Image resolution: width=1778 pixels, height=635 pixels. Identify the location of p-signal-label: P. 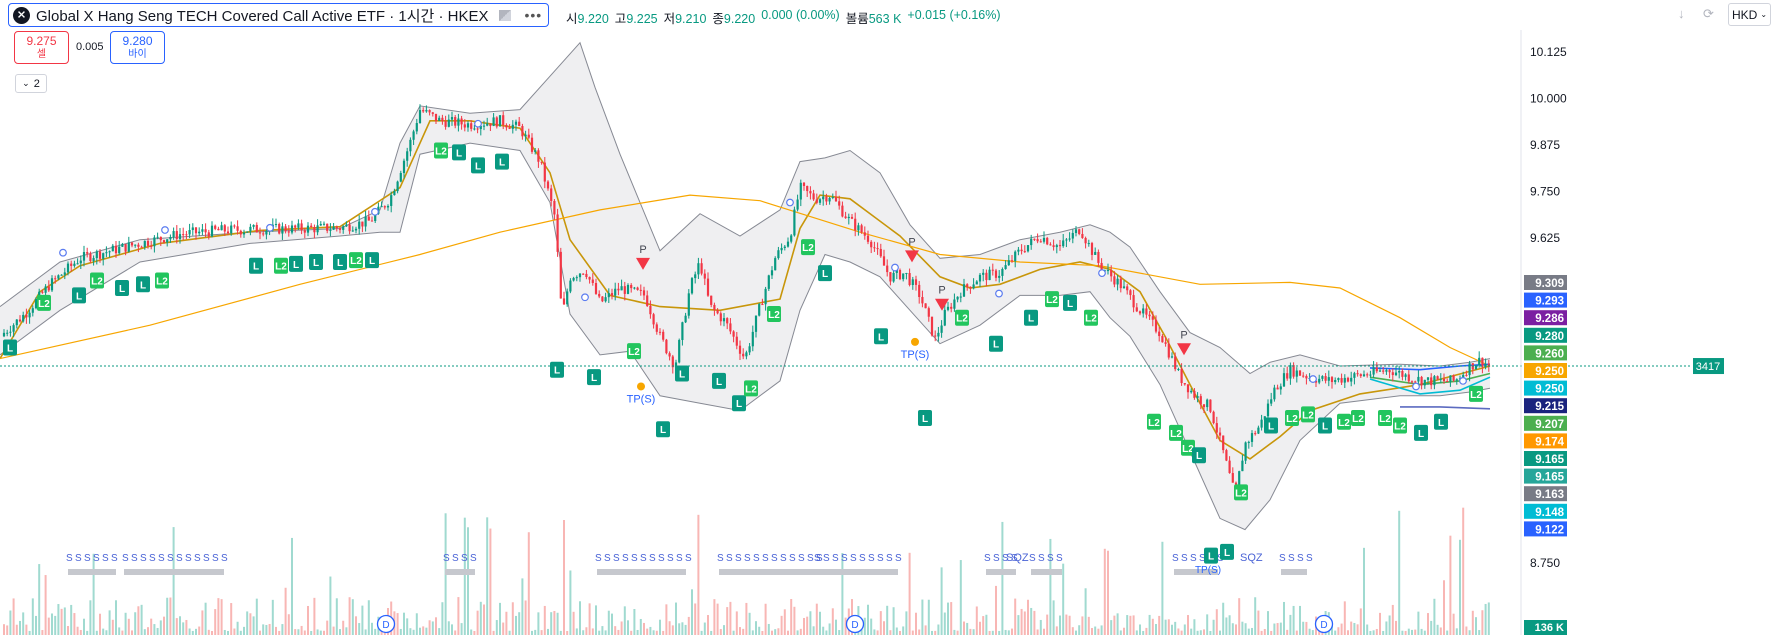
(911, 242).